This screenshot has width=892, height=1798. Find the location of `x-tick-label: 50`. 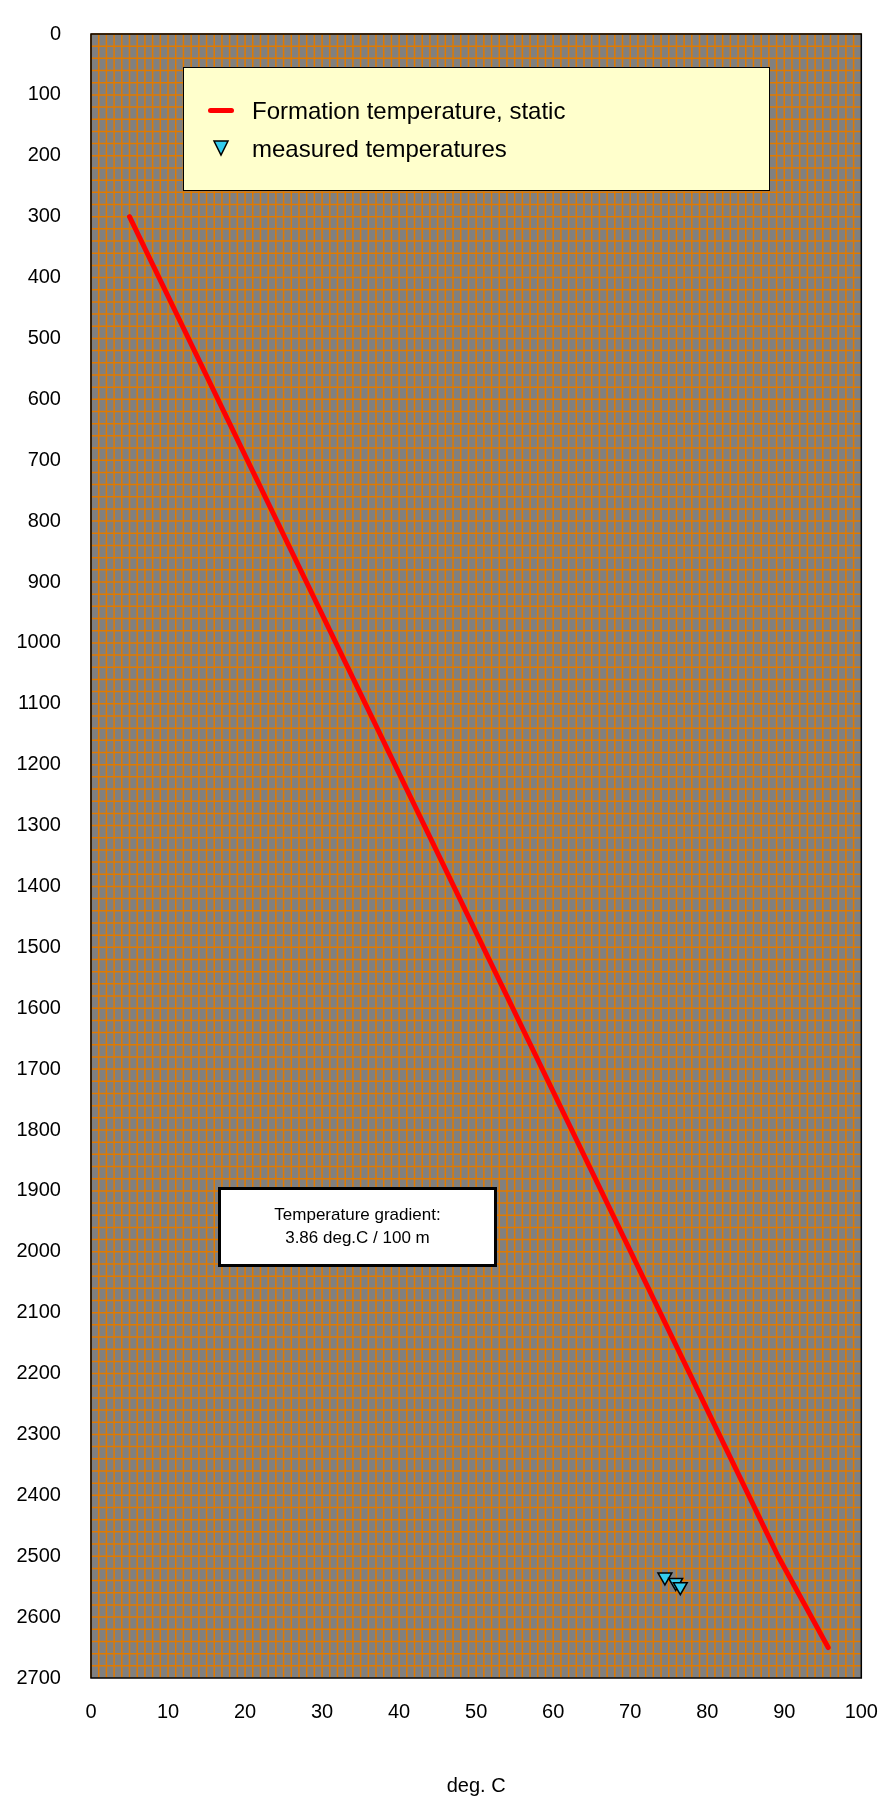

x-tick-label: 50 is located at coordinates (476, 1710).